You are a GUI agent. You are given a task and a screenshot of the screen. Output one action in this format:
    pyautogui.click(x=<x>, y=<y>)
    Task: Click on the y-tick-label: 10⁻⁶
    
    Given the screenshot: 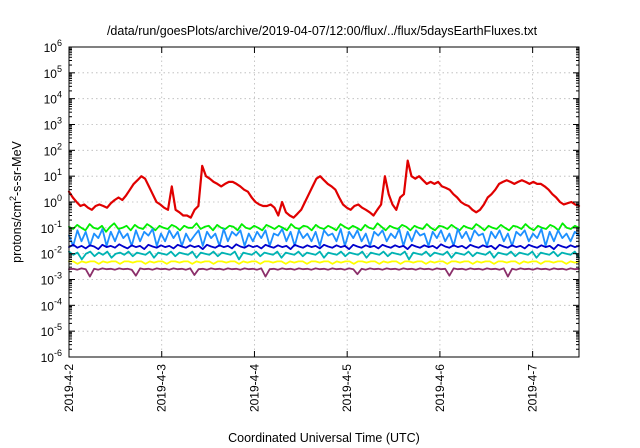 What is the action you would take?
    pyautogui.click(x=51, y=356)
    